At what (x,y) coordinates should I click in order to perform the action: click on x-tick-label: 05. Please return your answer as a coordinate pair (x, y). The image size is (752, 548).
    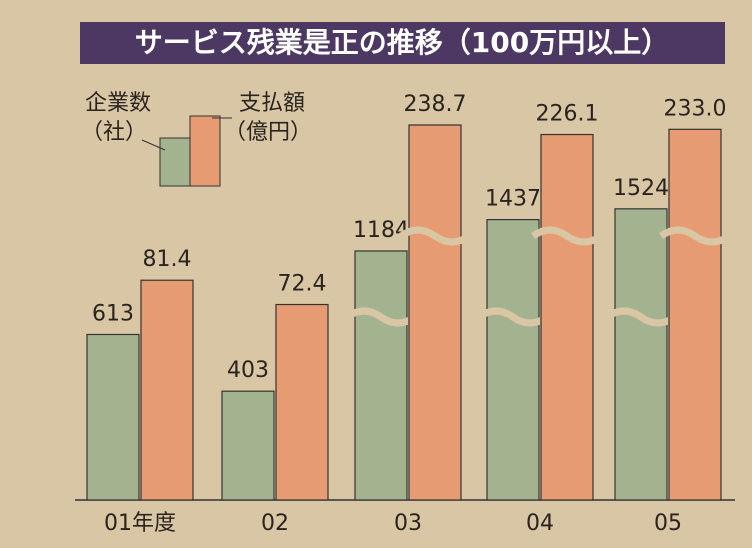
    Looking at the image, I should click on (668, 523).